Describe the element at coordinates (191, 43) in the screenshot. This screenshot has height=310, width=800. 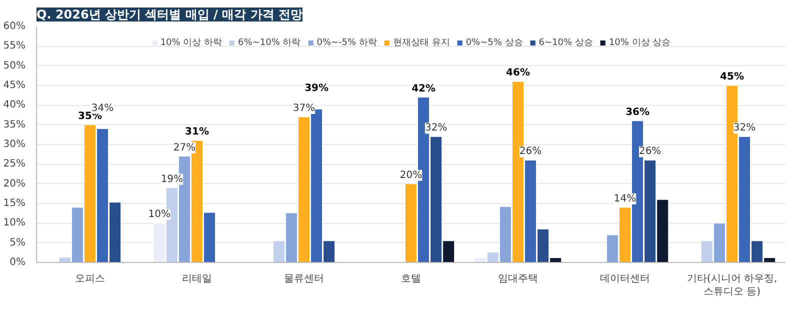
I see `legend-label: 10% 이상 하락` at that location.